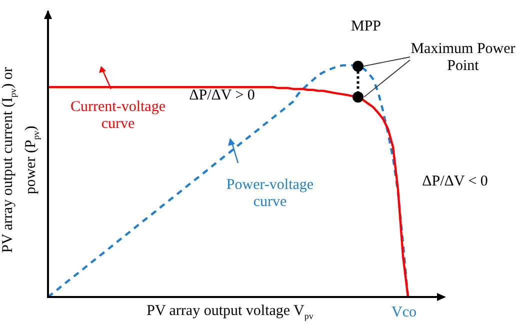  I want to click on annotation: Power-voltage curve, so click(270, 194).